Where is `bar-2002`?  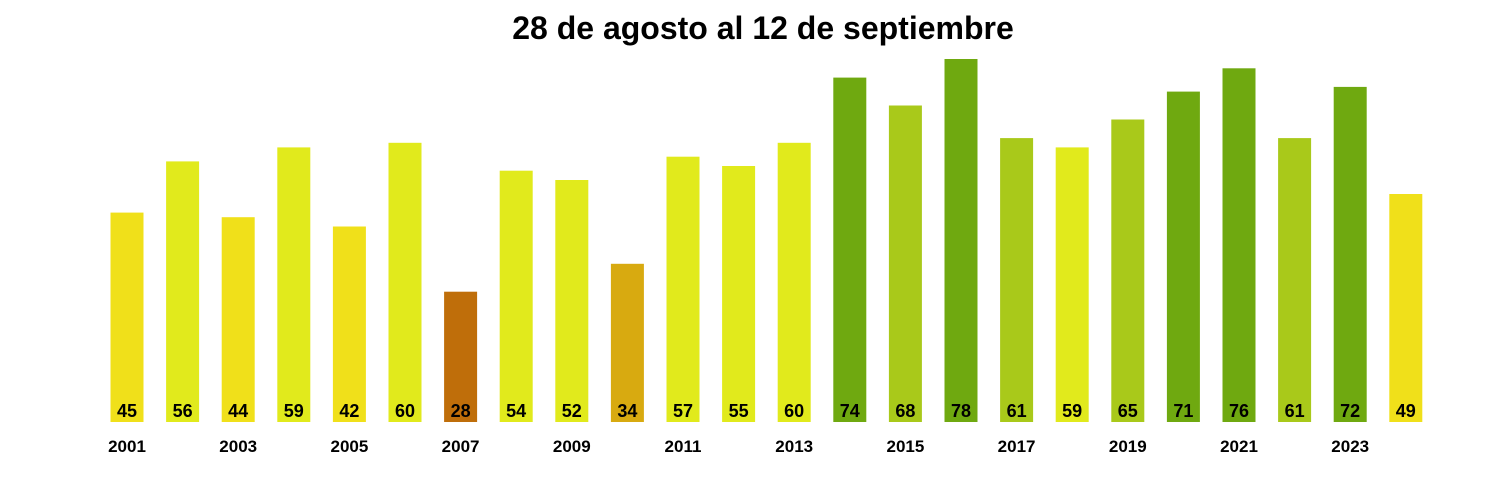 bar-2002 is located at coordinates (183, 291).